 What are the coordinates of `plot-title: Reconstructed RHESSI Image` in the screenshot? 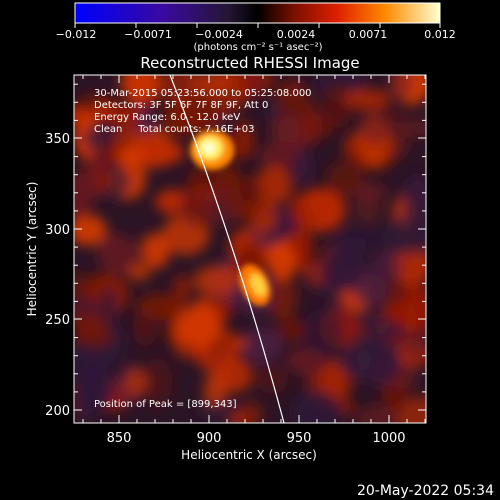 It's located at (249, 63).